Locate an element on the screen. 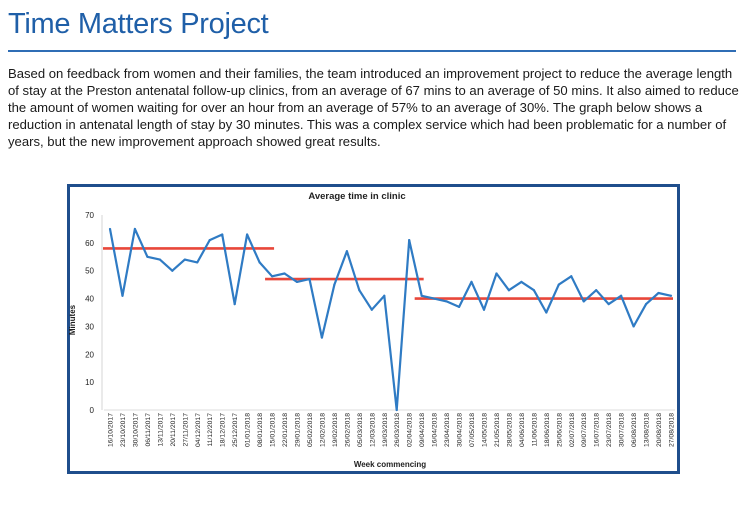  page-title: Time Matters Project is located at coordinates (138, 24).